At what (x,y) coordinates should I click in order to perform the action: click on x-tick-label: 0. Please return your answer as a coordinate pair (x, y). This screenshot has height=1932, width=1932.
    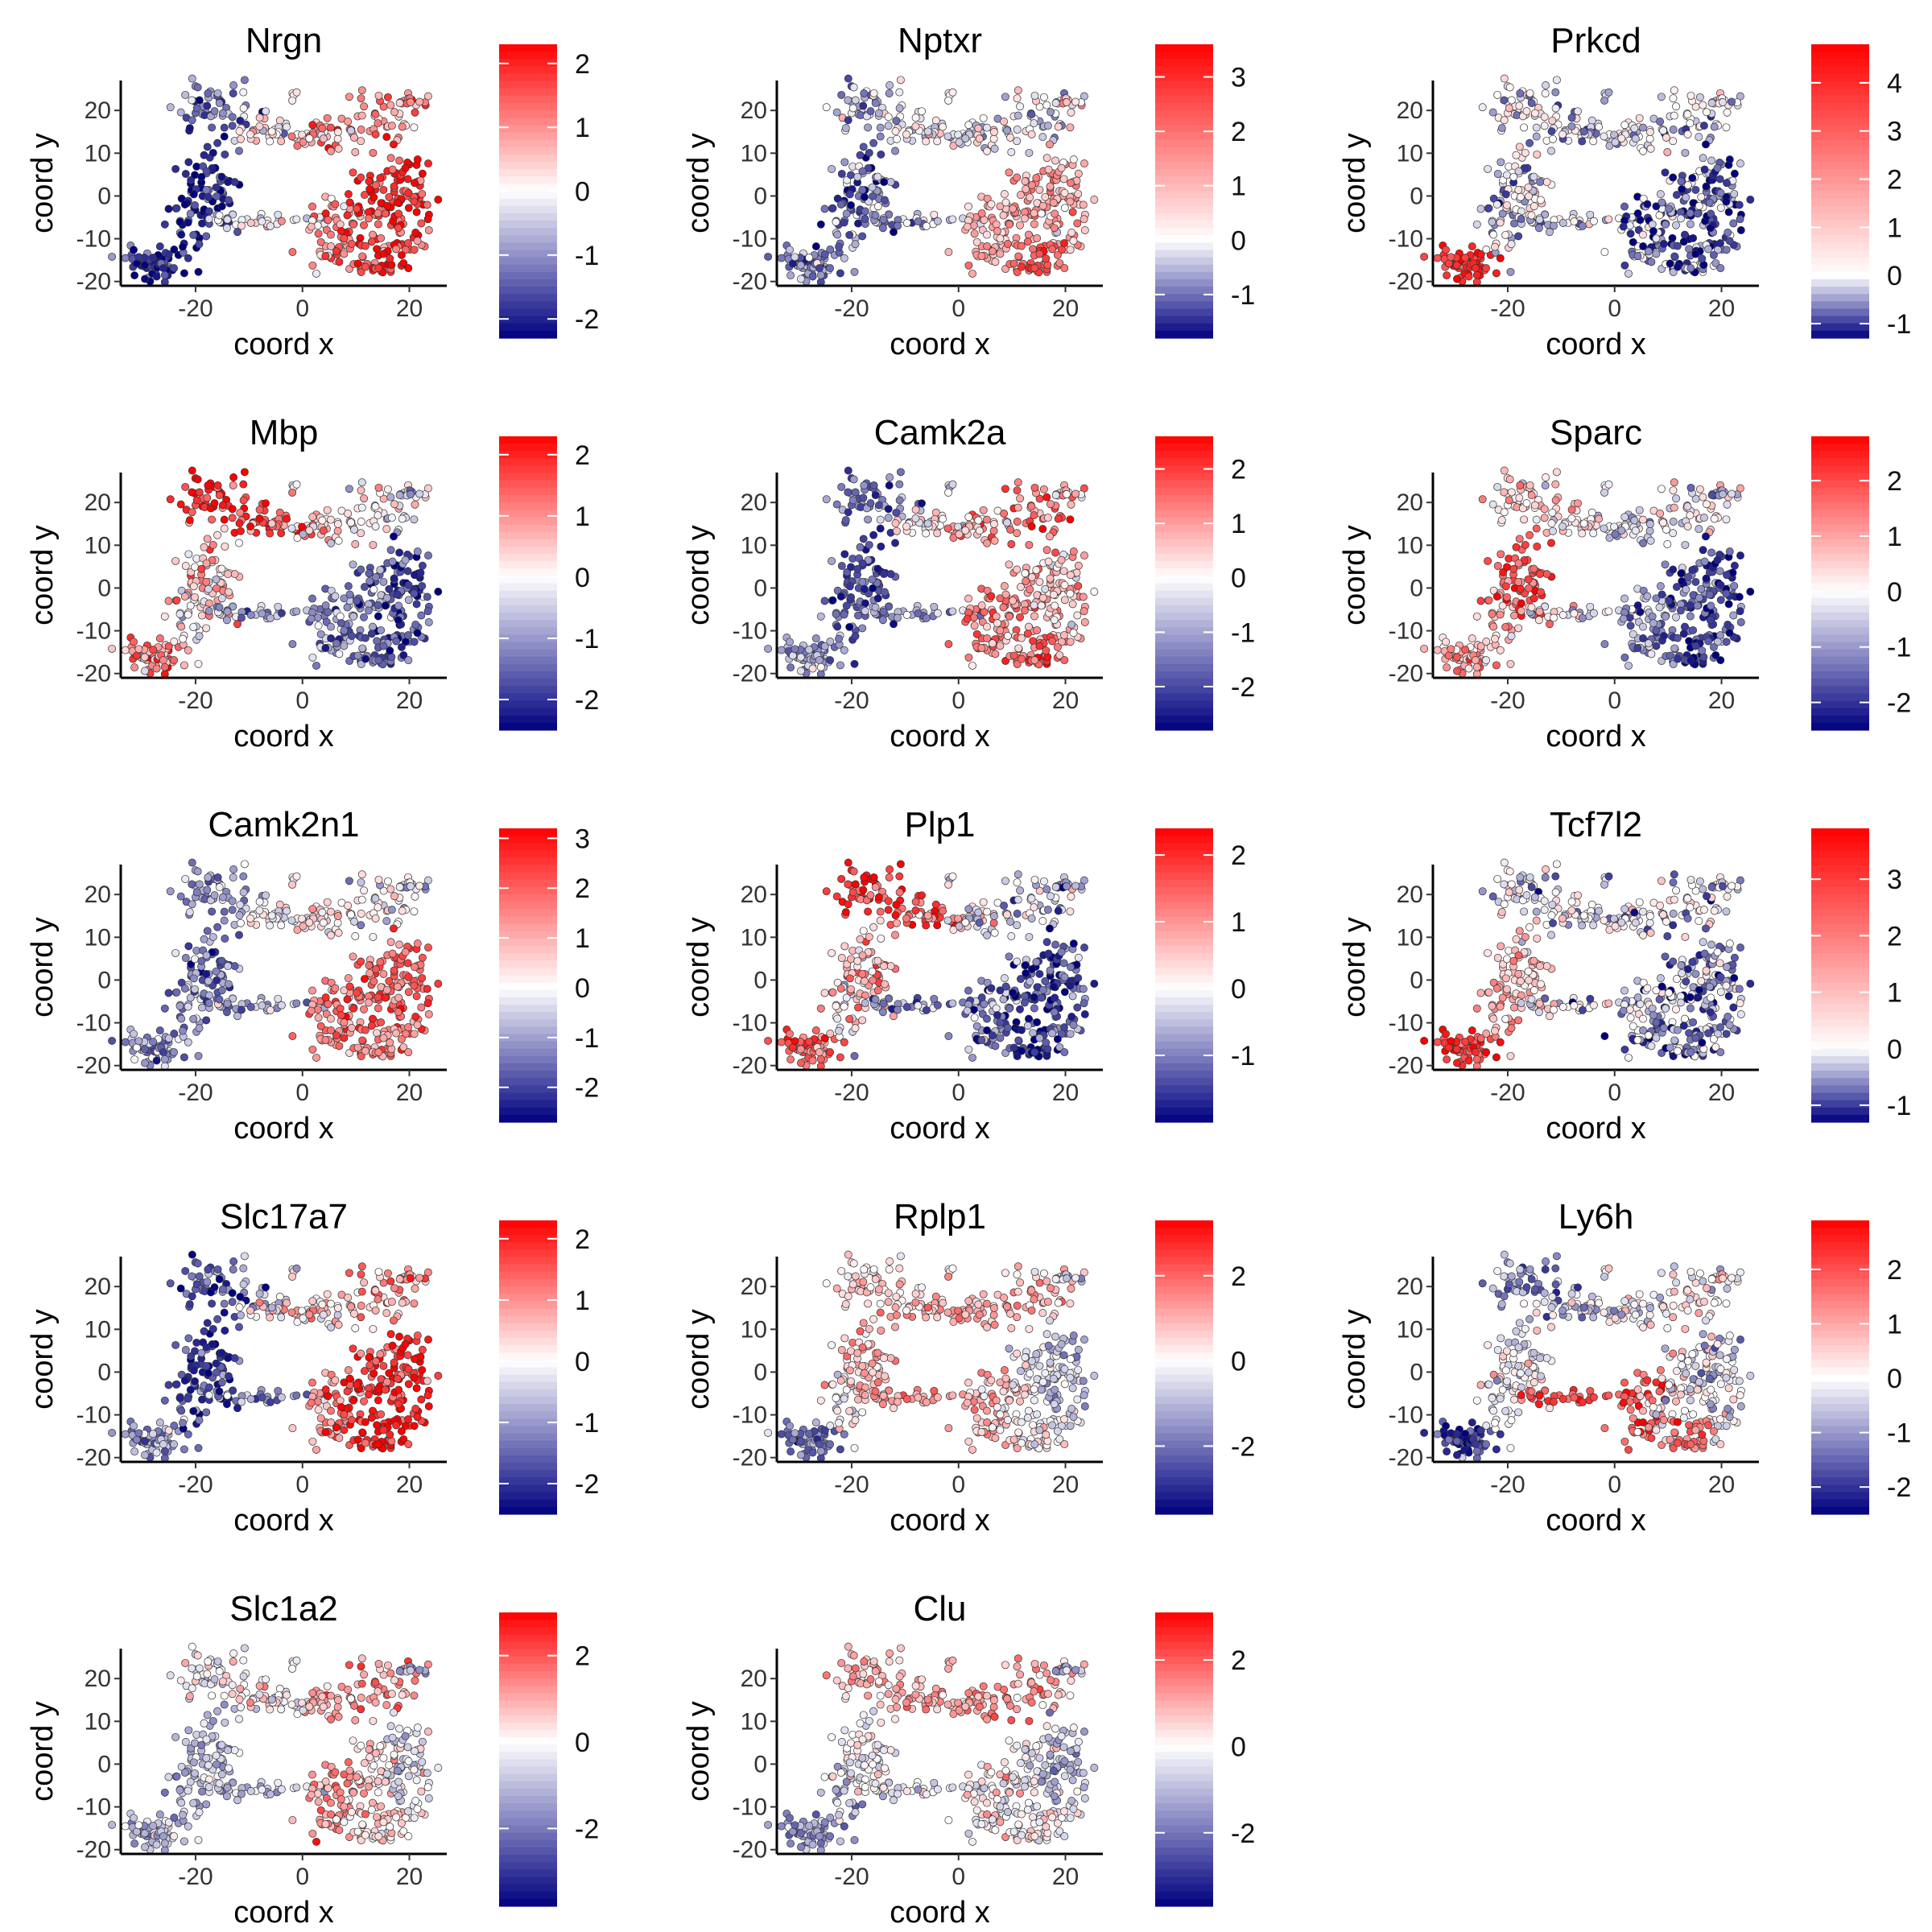
    Looking at the image, I should click on (302, 308).